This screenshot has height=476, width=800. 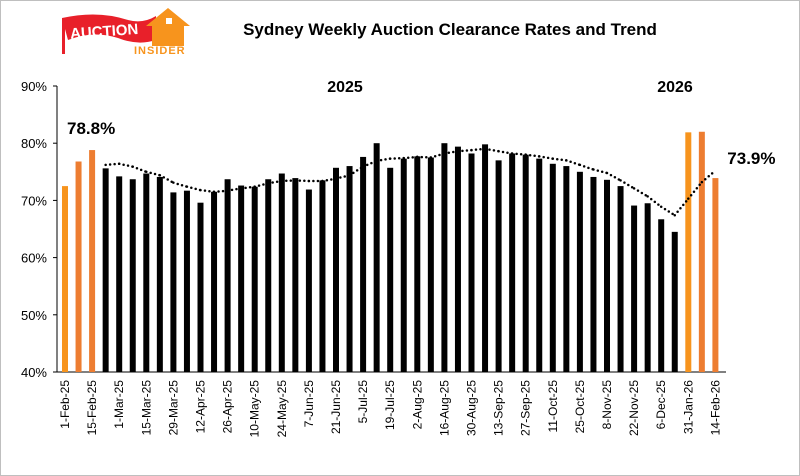 What do you see at coordinates (104, 32) in the screenshot?
I see `svg-text: AUCTION` at bounding box center [104, 32].